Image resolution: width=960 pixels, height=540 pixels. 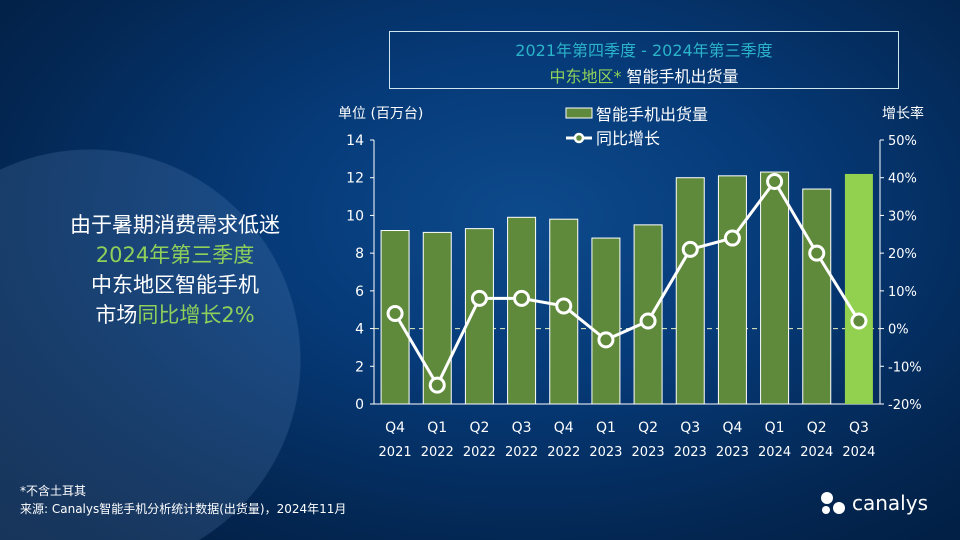 What do you see at coordinates (359, 405) in the screenshot?
I see `y-tick-label: 0` at bounding box center [359, 405].